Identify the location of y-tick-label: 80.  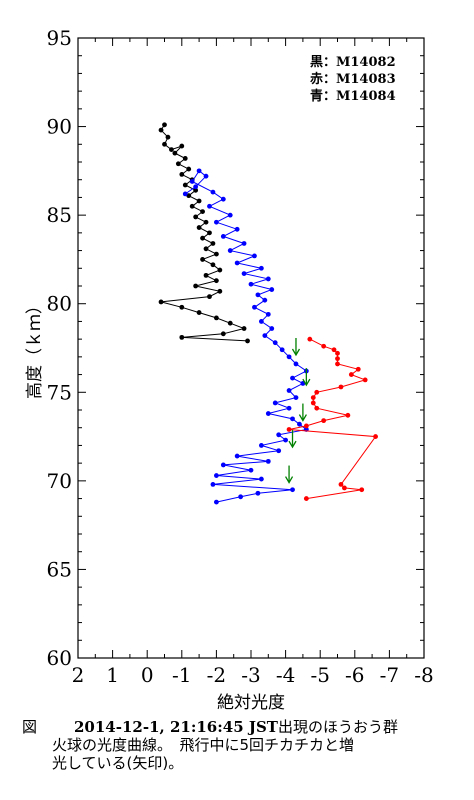
(59, 304).